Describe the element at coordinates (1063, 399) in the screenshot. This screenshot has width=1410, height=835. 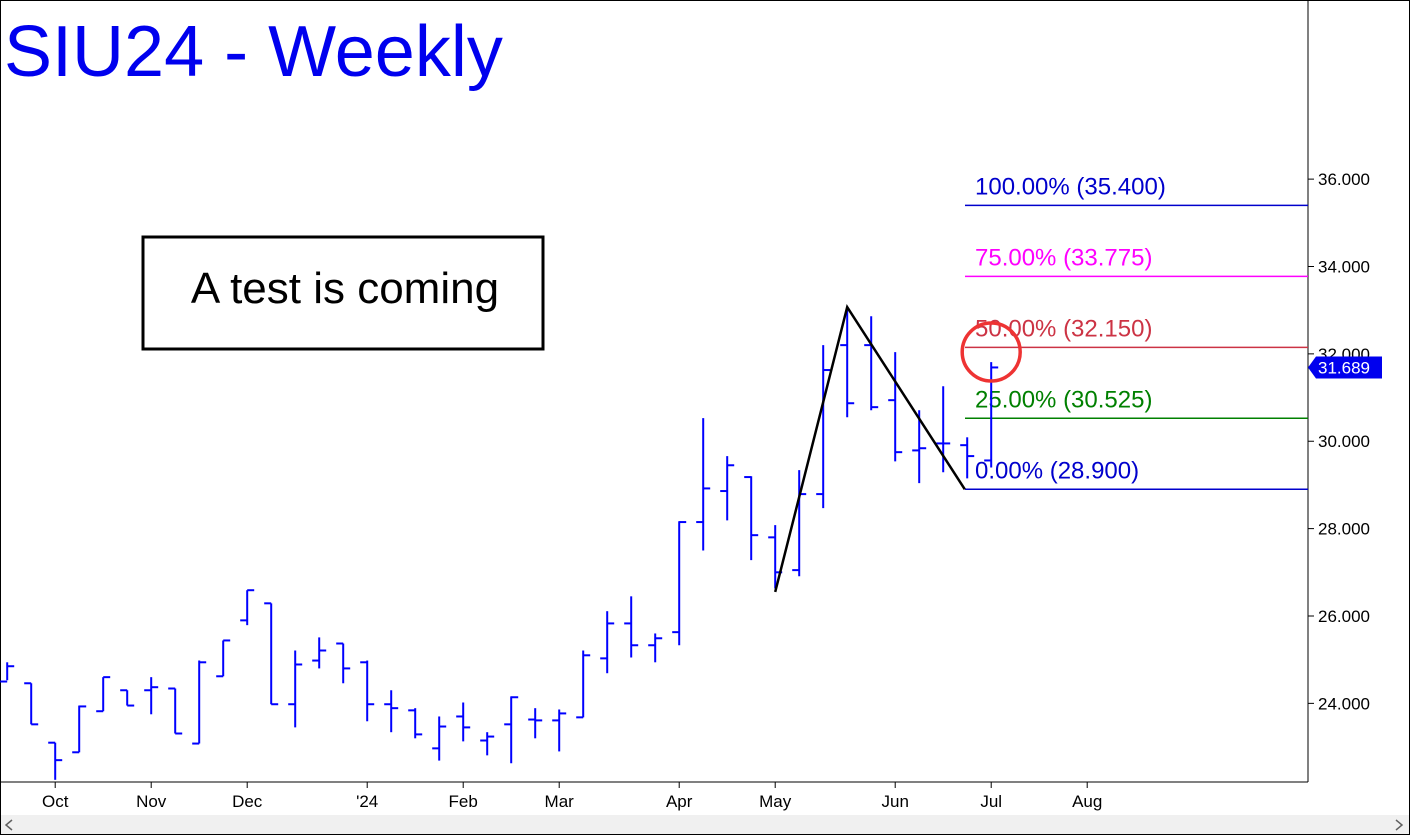
I see `fib-label: 25.00% (30.525)` at that location.